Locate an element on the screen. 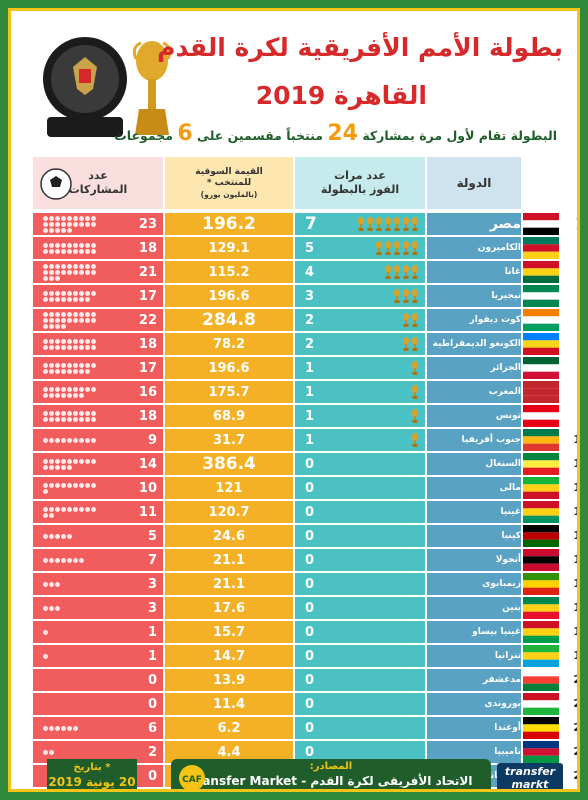 The width and height of the screenshot is (588, 800). participations-value: 0 is located at coordinates (152, 776).